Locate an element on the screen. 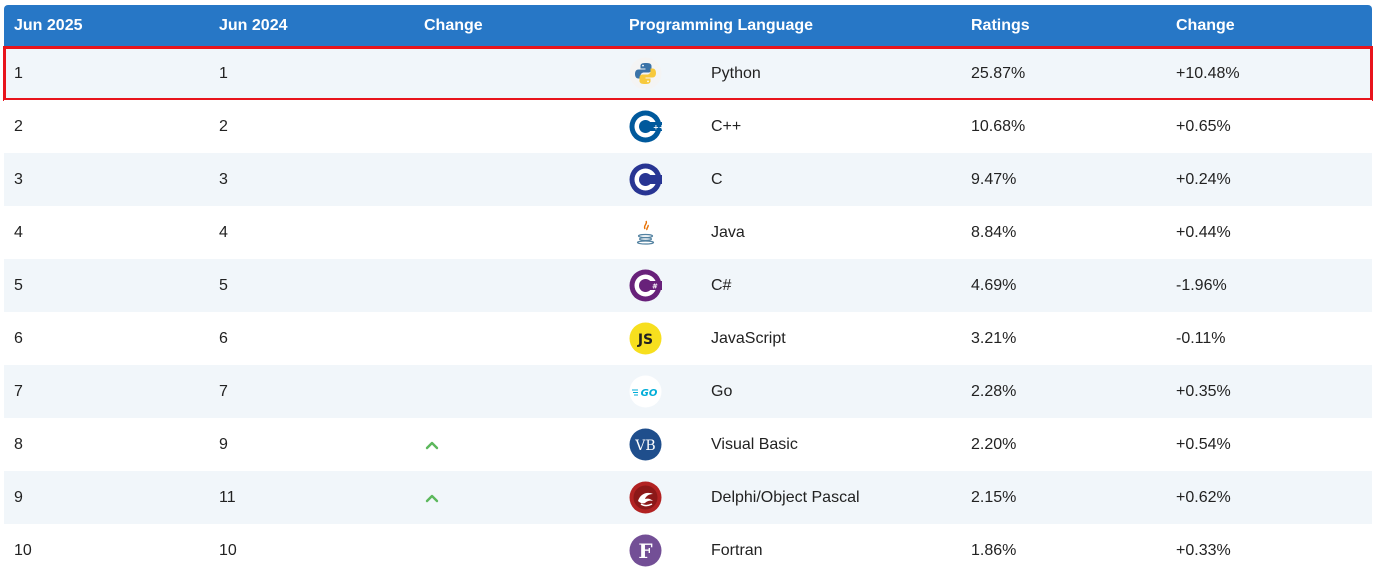  svg-text: VB is located at coordinates (644, 446).